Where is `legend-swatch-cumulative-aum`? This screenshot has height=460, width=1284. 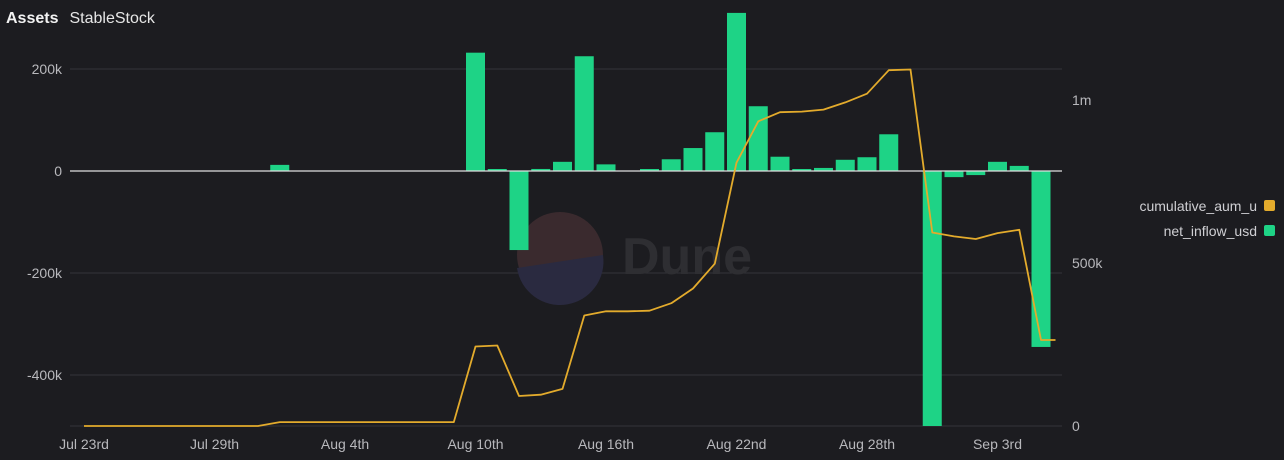 legend-swatch-cumulative-aum is located at coordinates (1269, 205).